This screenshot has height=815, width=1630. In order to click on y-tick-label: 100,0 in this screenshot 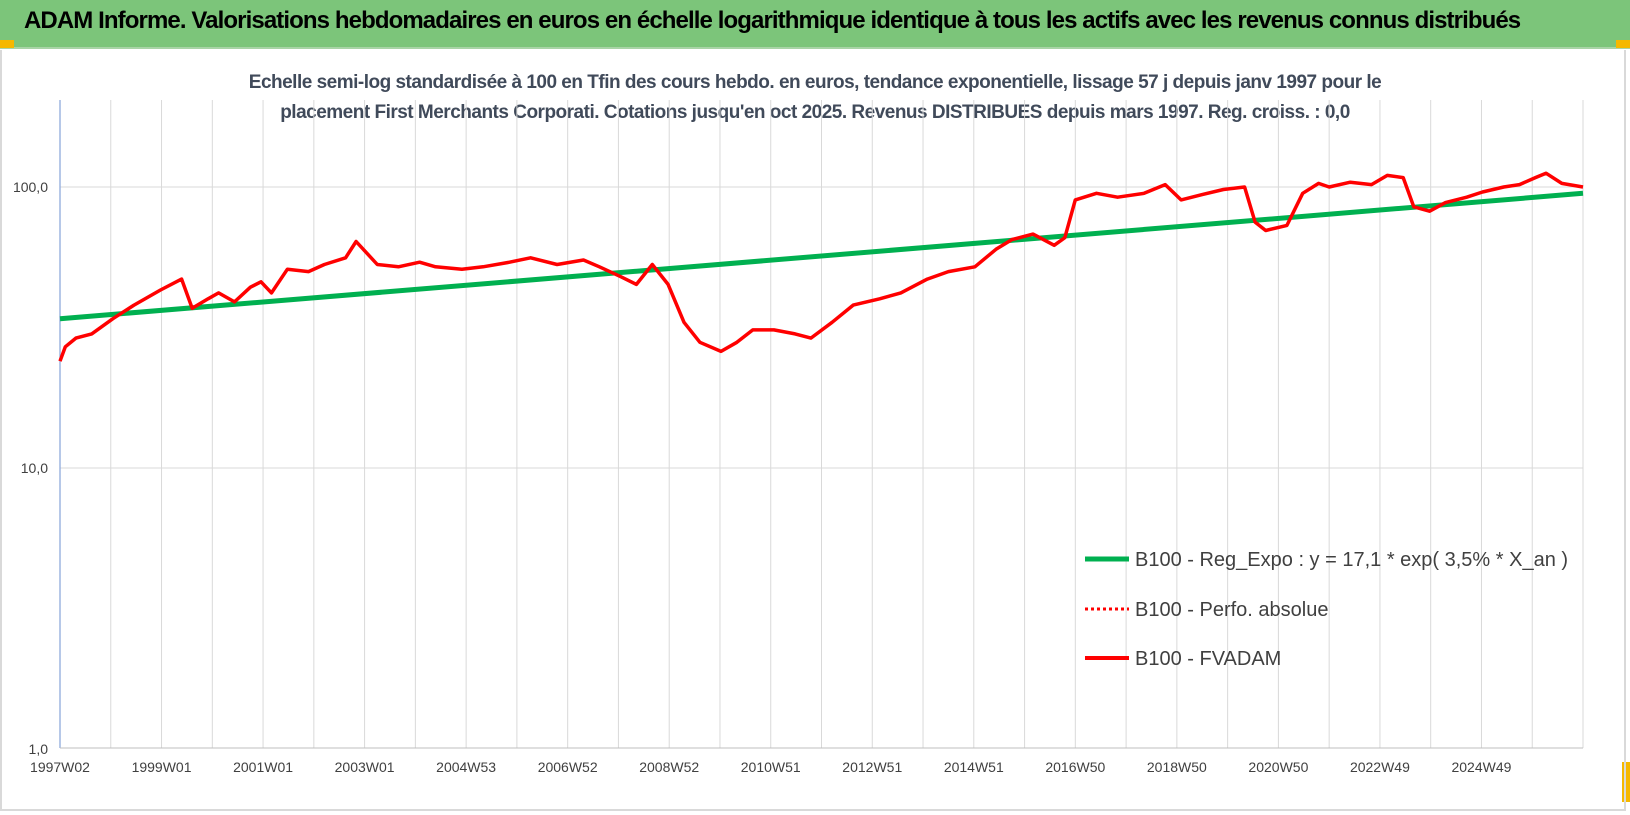, I will do `click(30, 187)`.